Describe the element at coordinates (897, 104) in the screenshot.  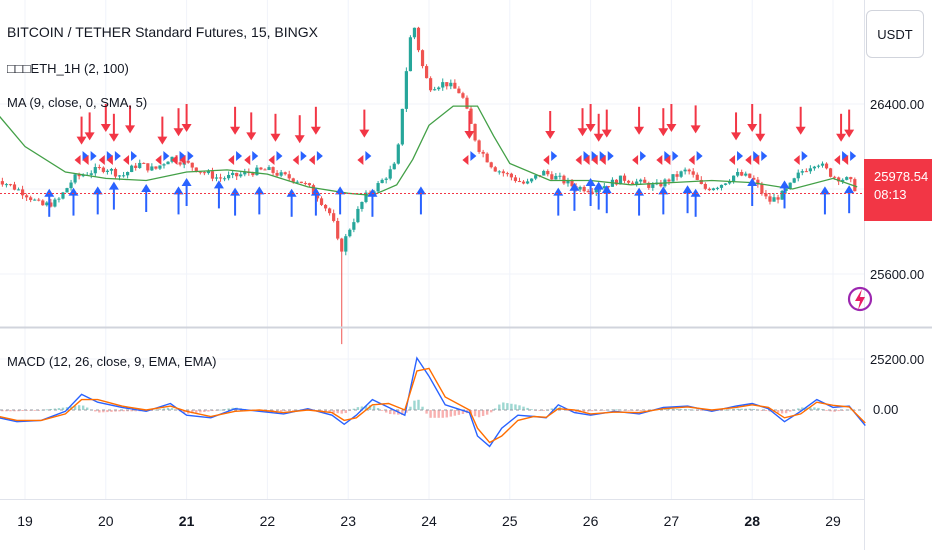
I see `price-tick-label: 26400.00` at that location.